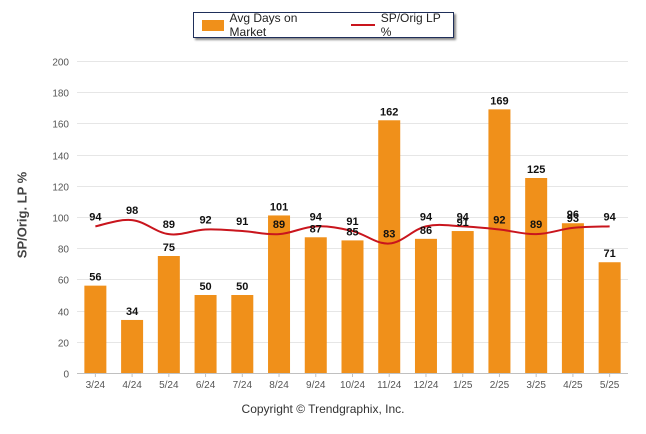 The image size is (646, 434). What do you see at coordinates (213, 25) in the screenshot?
I see `legend-bar-swatch` at bounding box center [213, 25].